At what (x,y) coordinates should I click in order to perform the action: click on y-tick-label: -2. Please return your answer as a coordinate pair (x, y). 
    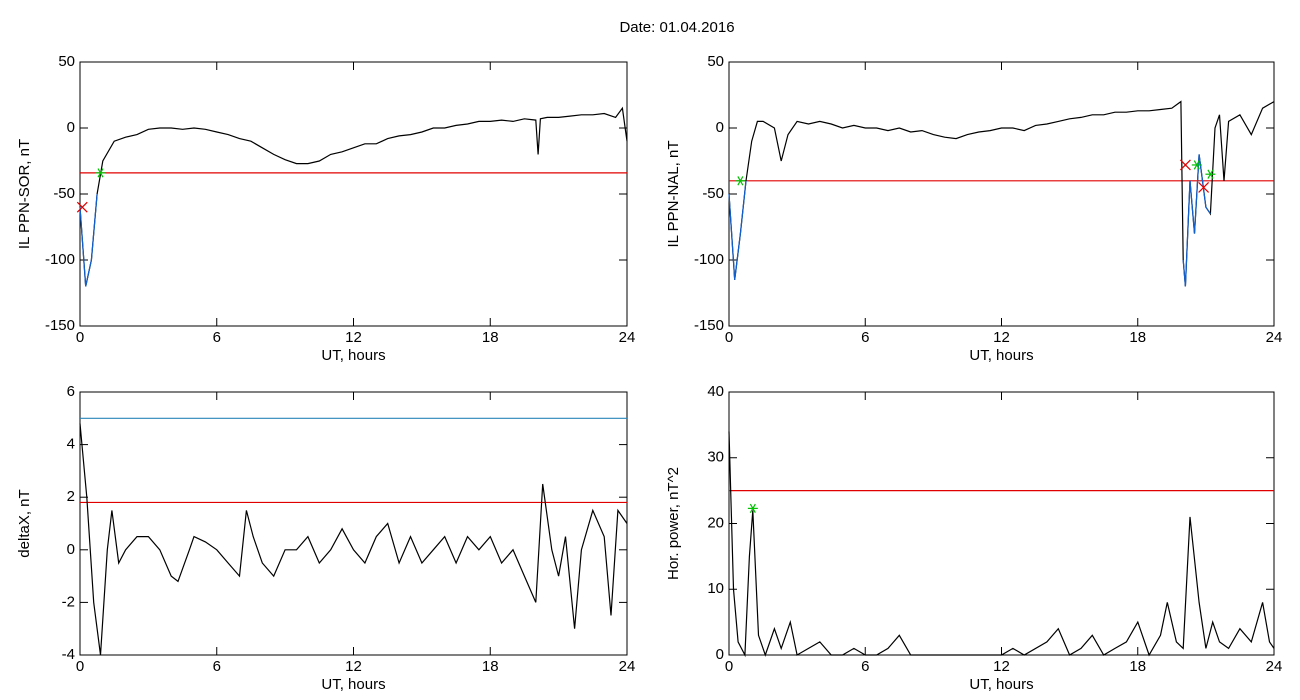
    Looking at the image, I should click on (68, 601).